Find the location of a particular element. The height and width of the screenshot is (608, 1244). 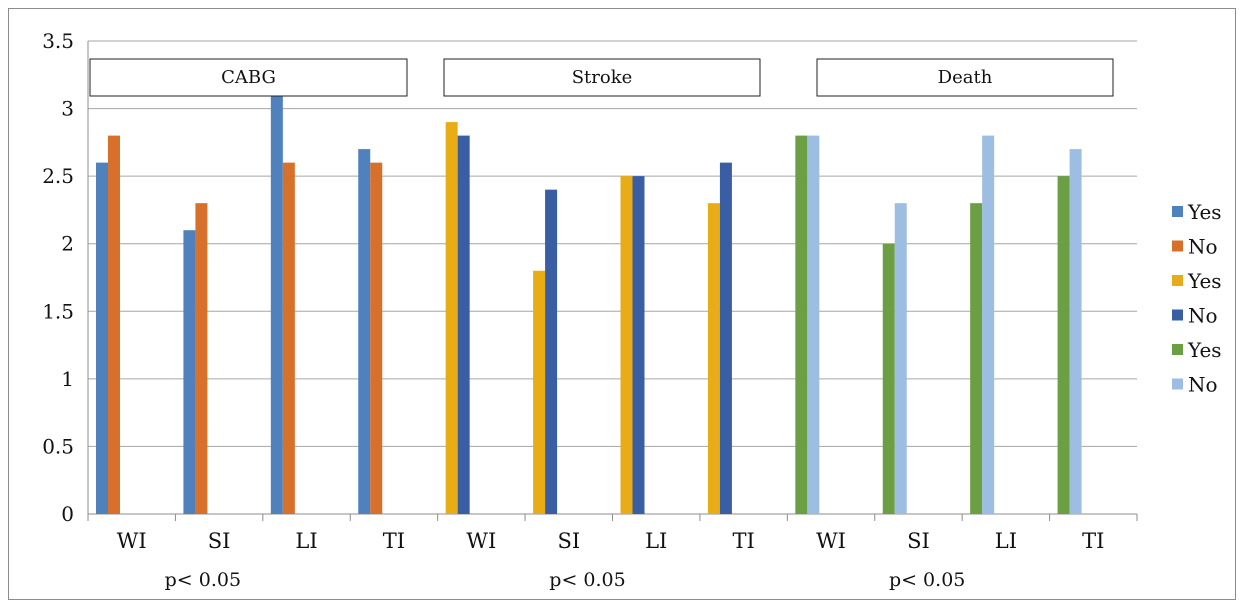

y-tick-label: 0.5 is located at coordinates (58, 446).